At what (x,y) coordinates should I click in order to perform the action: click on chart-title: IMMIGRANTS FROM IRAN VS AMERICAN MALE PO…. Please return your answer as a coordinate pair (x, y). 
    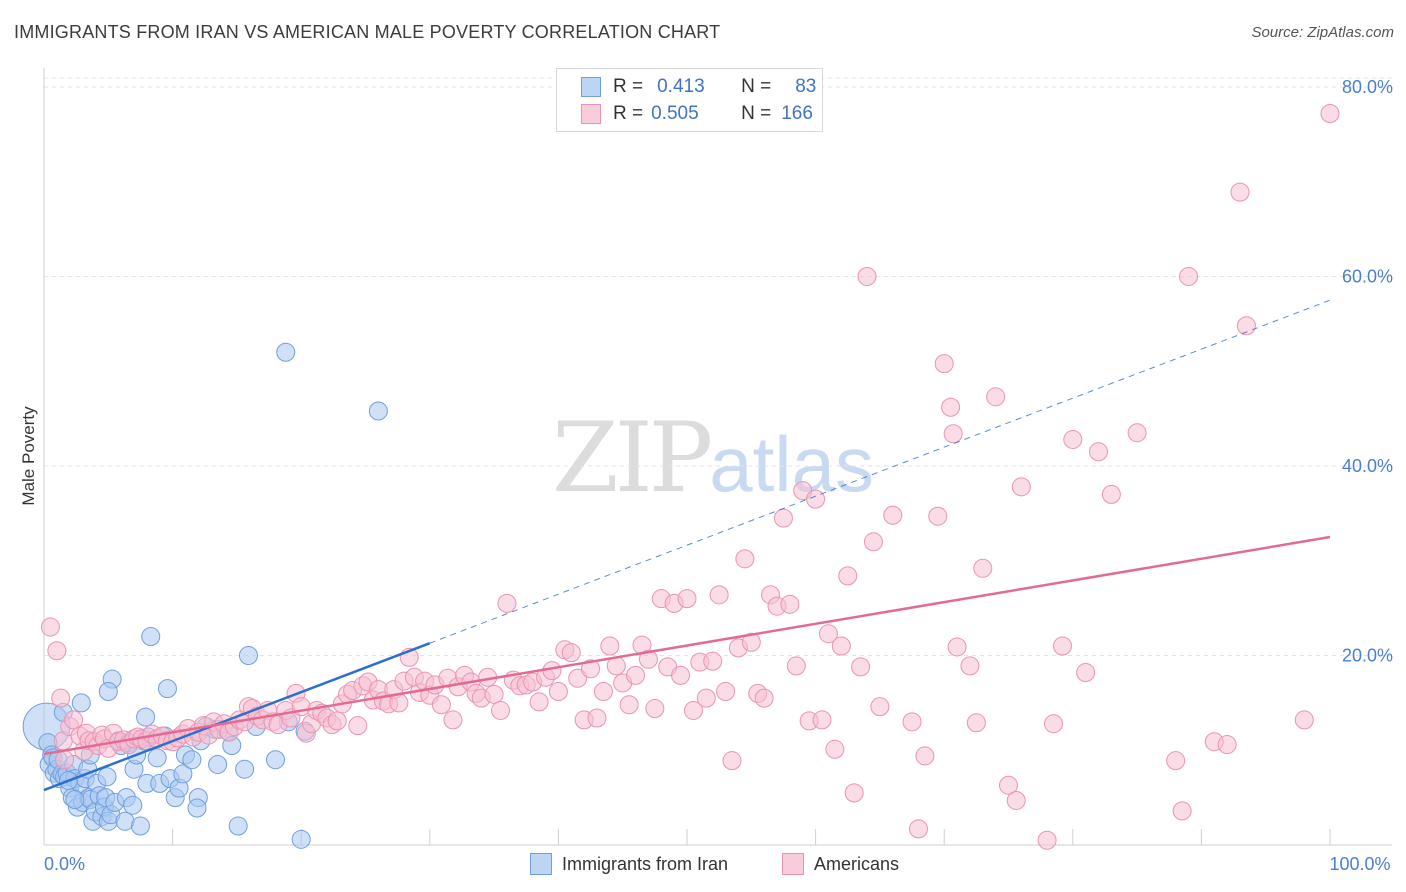
    Looking at the image, I should click on (367, 32).